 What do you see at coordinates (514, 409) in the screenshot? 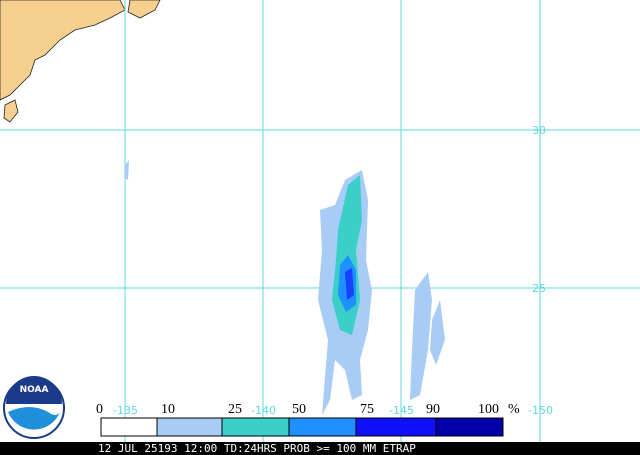
I see `legend-unit: %` at bounding box center [514, 409].